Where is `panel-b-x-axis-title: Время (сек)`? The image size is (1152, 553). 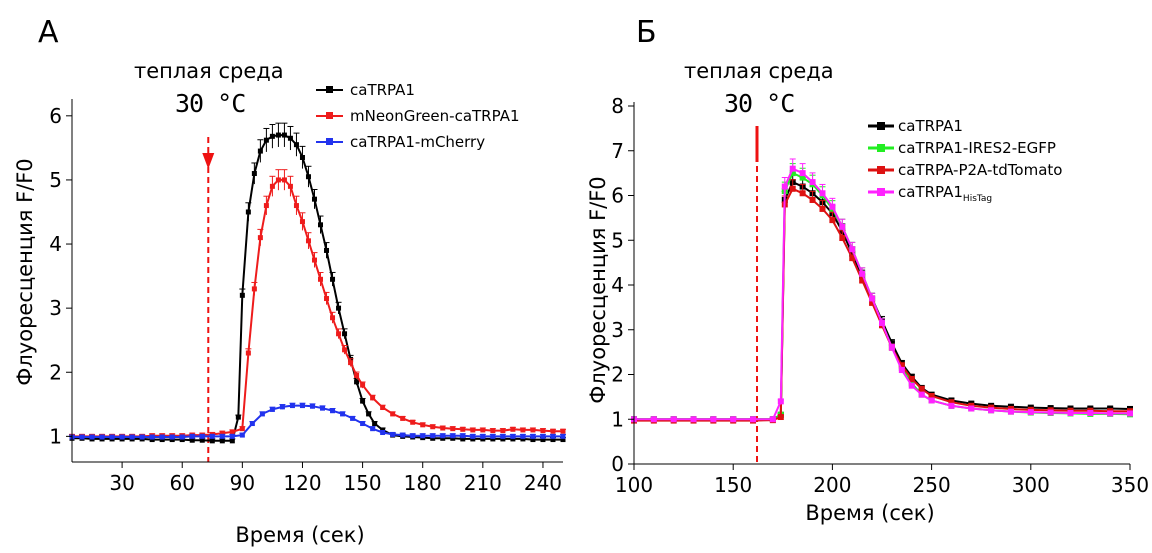 panel-b-x-axis-title: Время (сек) is located at coordinates (869, 513).